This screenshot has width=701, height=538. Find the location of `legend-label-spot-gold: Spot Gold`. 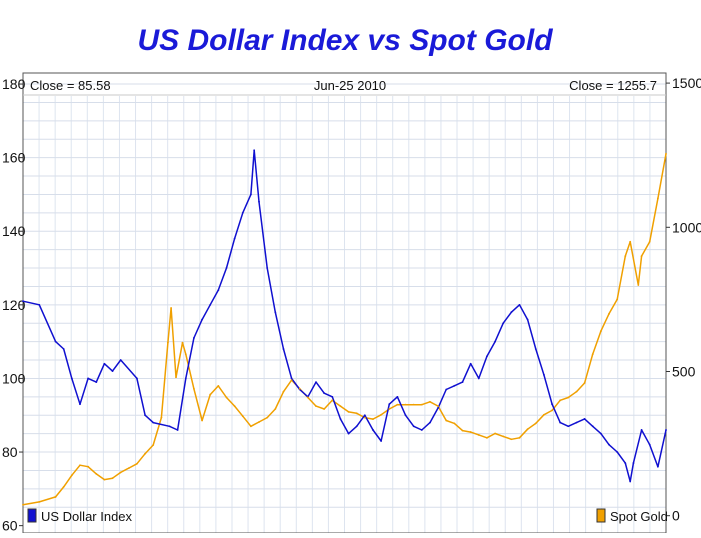

legend-label-spot-gold: Spot Gold is located at coordinates (639, 516).